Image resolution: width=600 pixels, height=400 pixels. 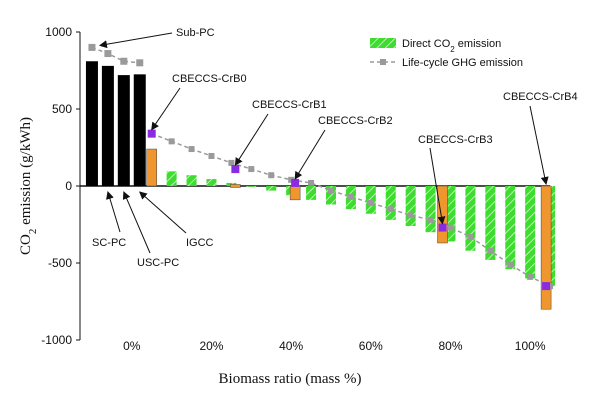 I want to click on legend-swatch-ghg-marker, so click(x=383, y=62).